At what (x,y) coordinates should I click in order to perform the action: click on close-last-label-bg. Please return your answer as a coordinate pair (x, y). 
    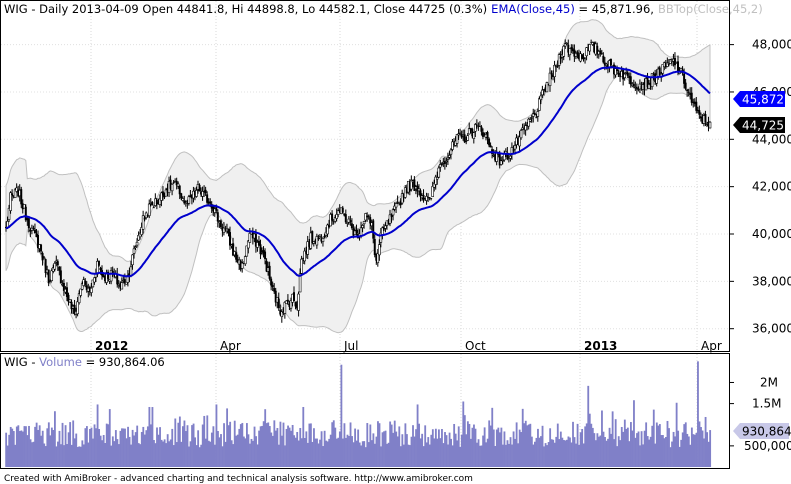
    Looking at the image, I should click on (759, 125).